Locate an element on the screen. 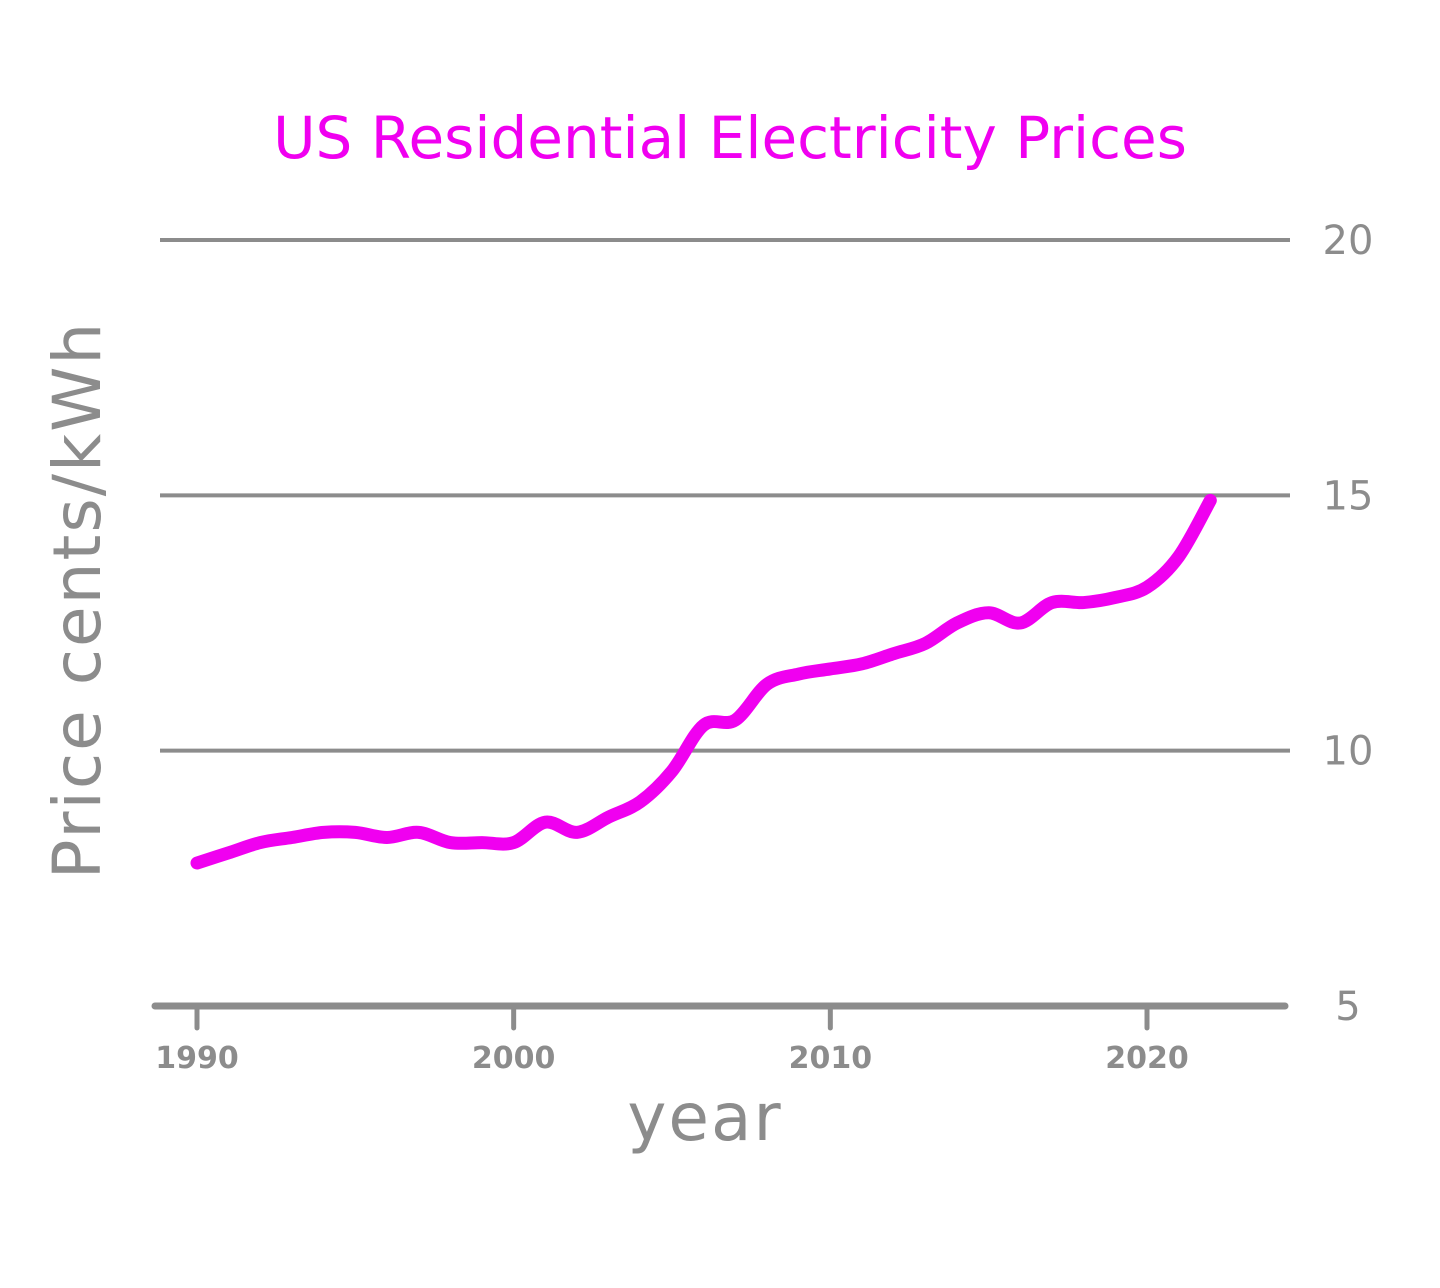 The width and height of the screenshot is (1440, 1288). y-tick-label-5: 5 is located at coordinates (1347, 1007).